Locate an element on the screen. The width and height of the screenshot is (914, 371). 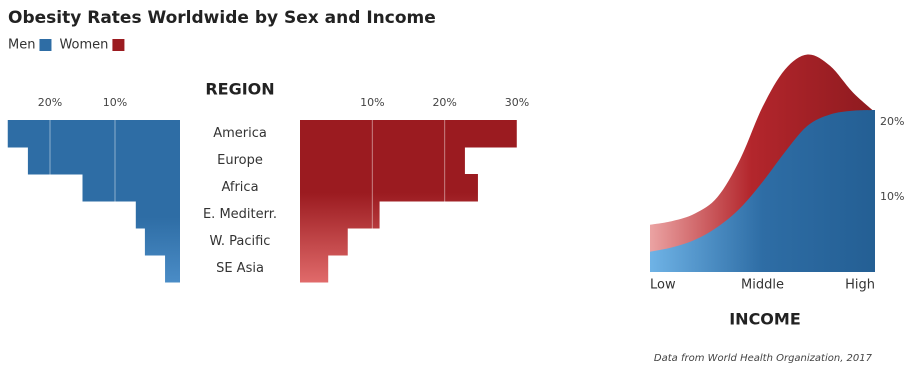
y-tick-label: 20% is located at coordinates (892, 121).